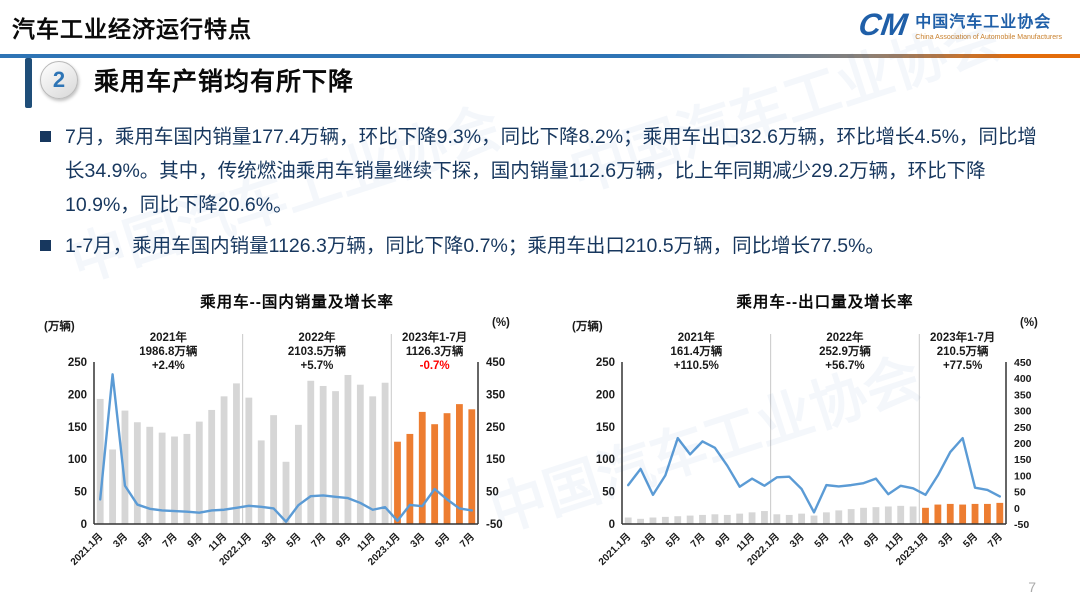 The width and height of the screenshot is (1080, 607). I want to click on export-chart-title: 乘用车--出口量及增长率, so click(825, 302).